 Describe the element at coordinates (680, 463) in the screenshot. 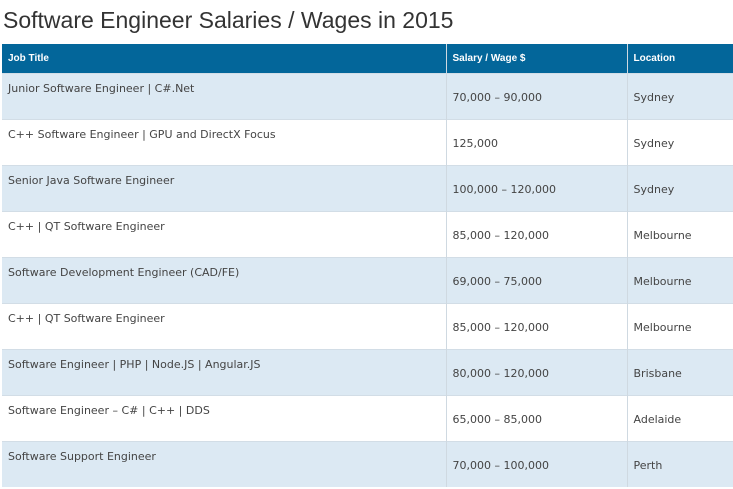

I see `cell-location: Perth` at that location.